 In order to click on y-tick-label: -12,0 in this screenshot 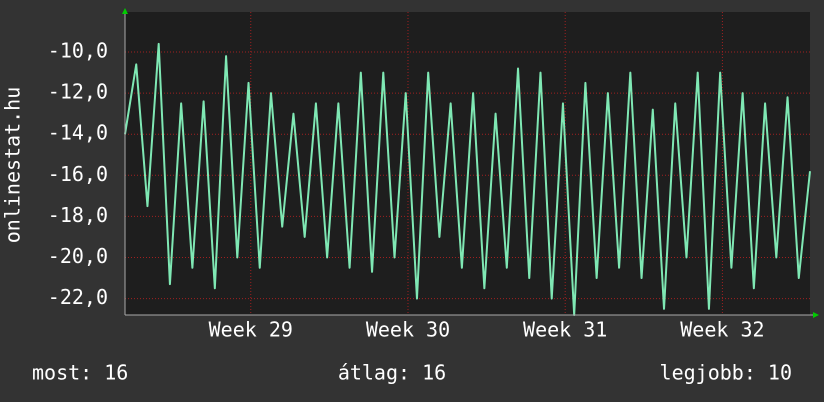, I will do `click(78, 92)`.